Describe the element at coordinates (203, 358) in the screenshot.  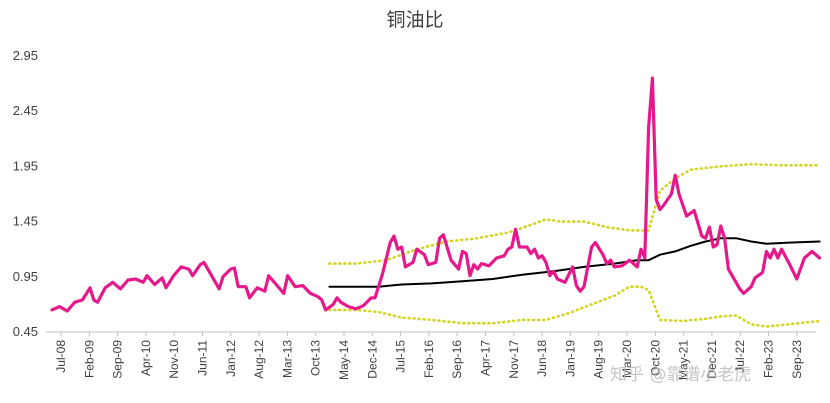
I see `x-tick-label: Jun-11` at that location.